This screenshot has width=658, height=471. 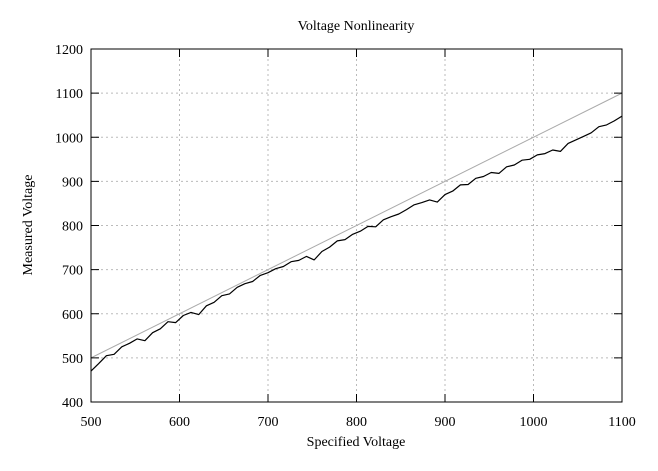 I want to click on y-tick-labels: 400 500 600 700 800 900 1000 1100 1200, so click(x=69, y=227).